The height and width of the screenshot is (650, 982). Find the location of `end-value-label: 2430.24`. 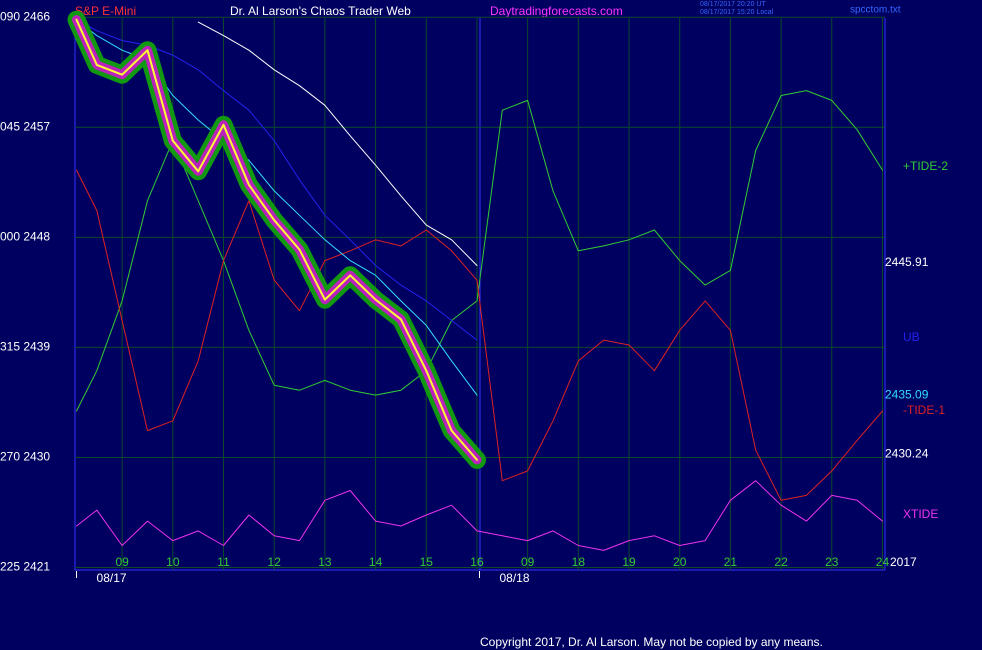

end-value-label: 2430.24 is located at coordinates (907, 454).